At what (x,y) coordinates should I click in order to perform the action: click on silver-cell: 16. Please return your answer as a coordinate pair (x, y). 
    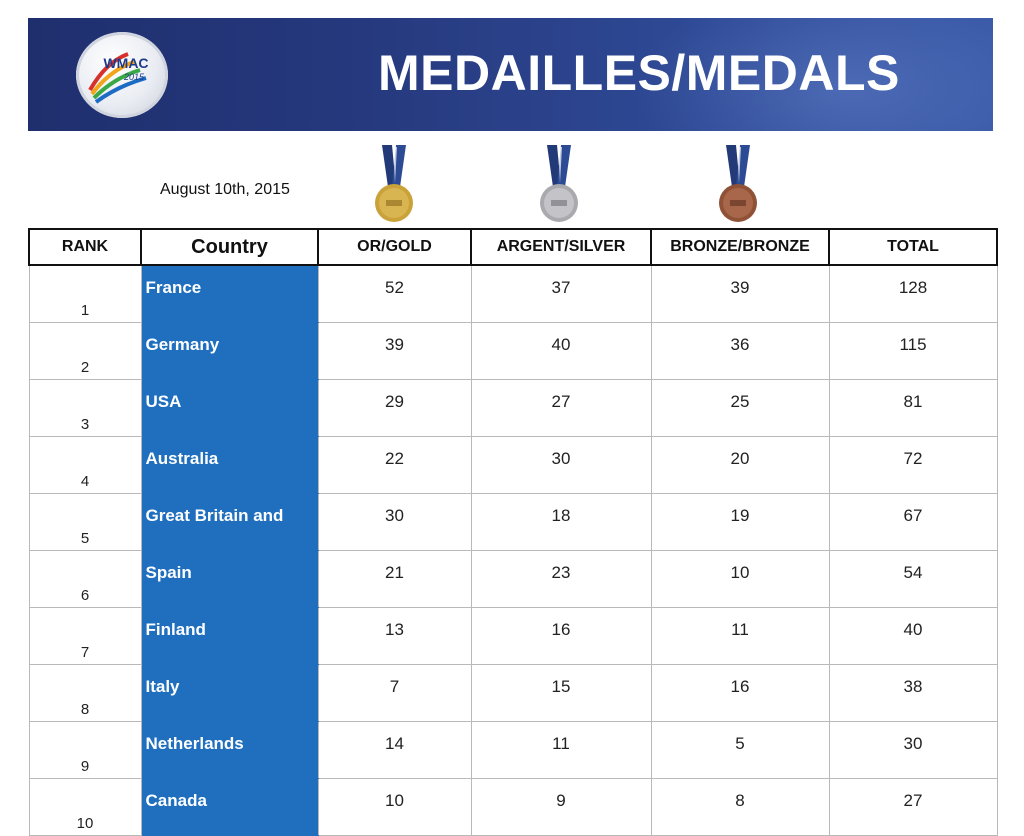
    Looking at the image, I should click on (561, 636).